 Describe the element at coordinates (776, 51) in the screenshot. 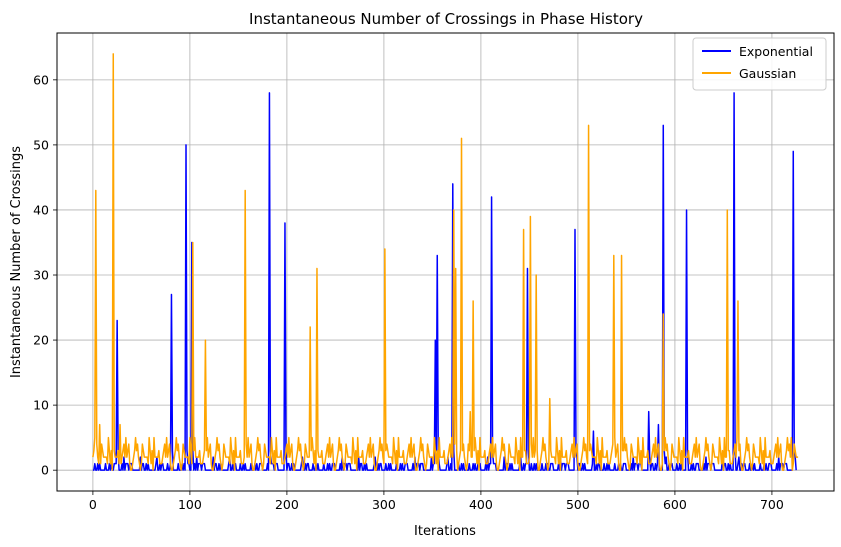

I see `legend-label-exponential: Exponential` at that location.